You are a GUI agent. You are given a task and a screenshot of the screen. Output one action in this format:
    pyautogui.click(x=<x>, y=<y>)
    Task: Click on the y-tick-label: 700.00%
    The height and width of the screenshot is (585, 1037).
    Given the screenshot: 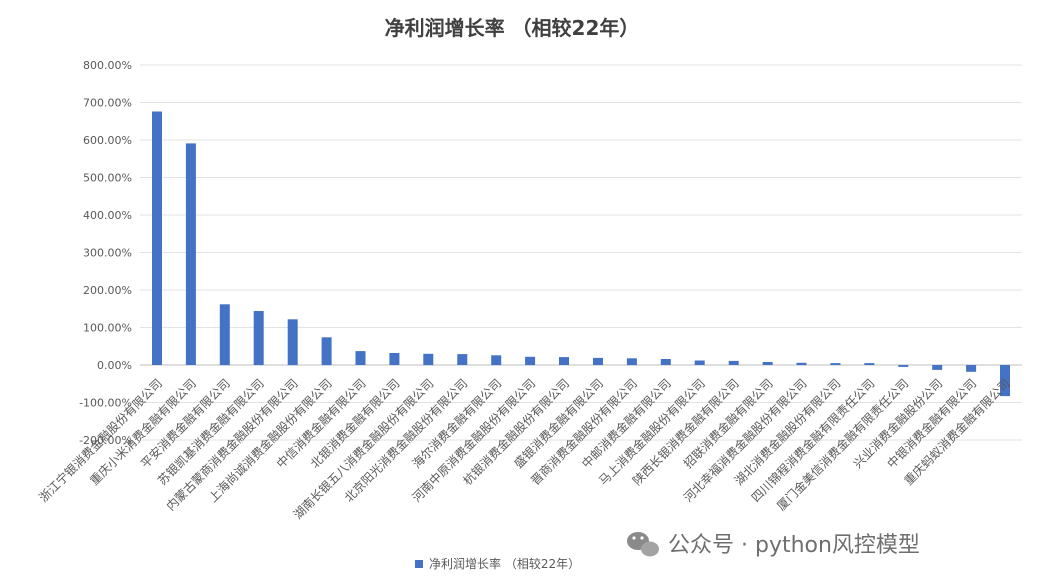 What is the action you would take?
    pyautogui.click(x=107, y=103)
    